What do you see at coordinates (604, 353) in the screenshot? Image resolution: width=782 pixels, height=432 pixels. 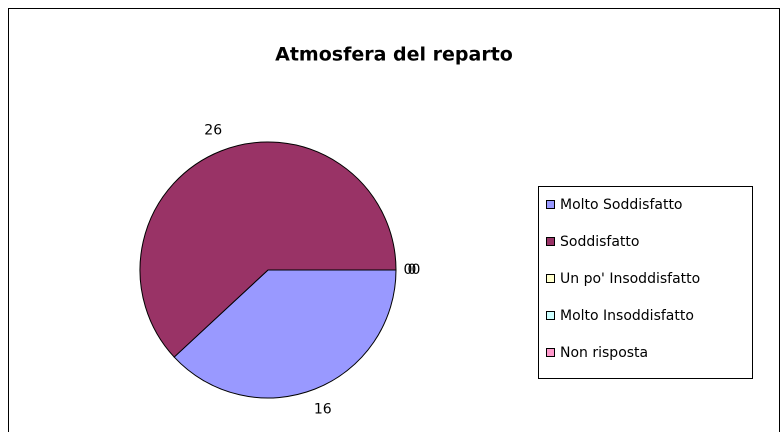 I see `legend-label: Non risposta` at bounding box center [604, 353].